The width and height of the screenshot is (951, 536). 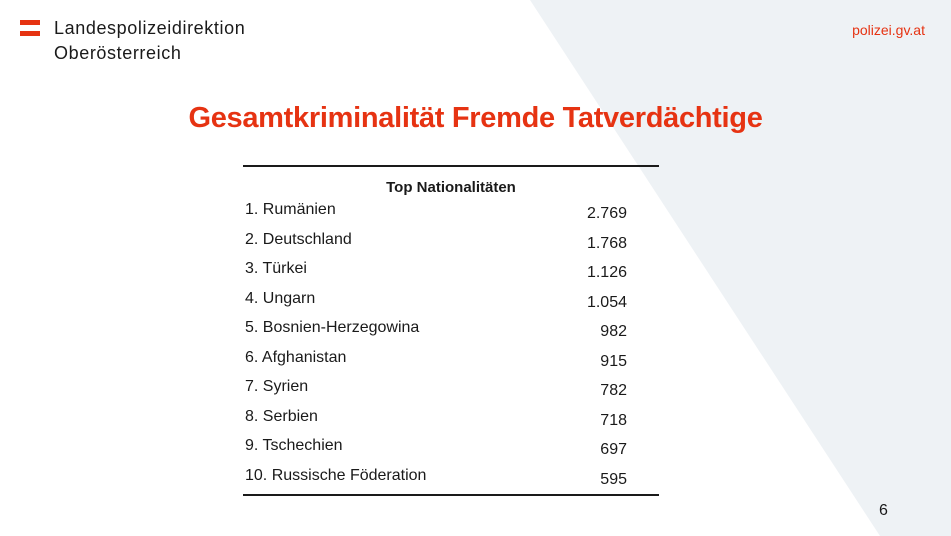 I want to click on row-value: 718, so click(x=613, y=420).